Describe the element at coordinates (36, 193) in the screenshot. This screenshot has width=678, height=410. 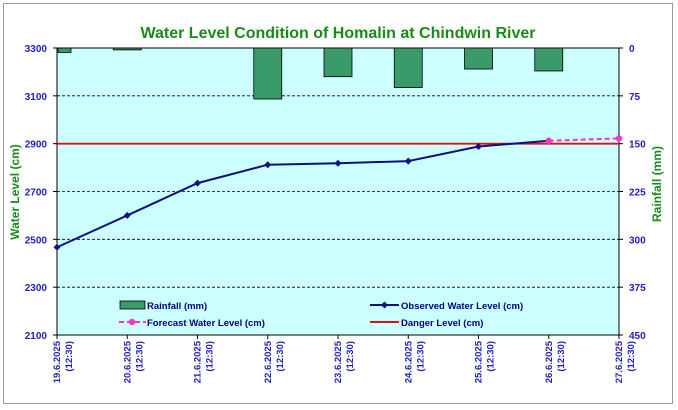
I see `left-axis-tick-label: 2700` at that location.